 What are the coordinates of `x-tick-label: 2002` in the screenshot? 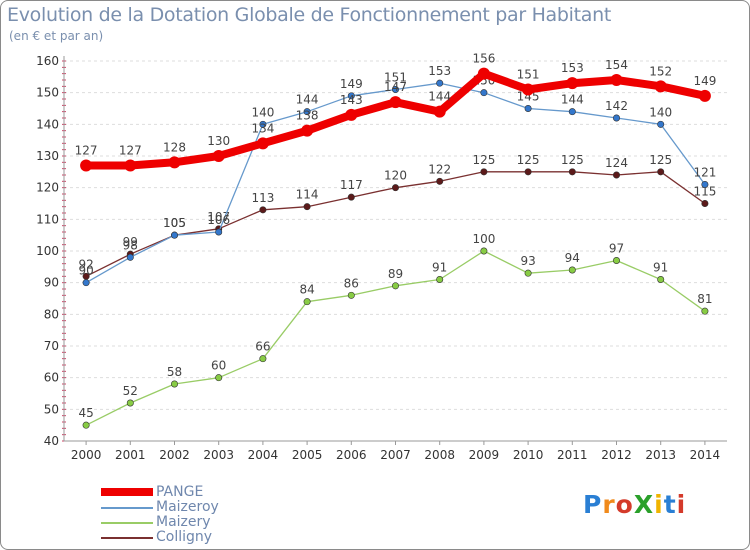 It's located at (174, 455).